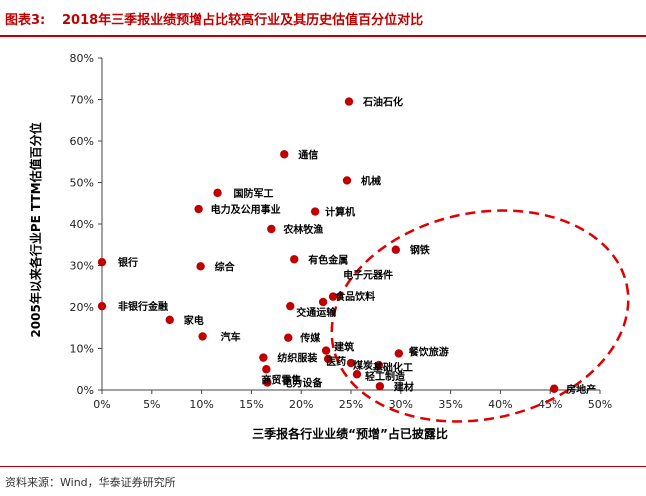 The image size is (646, 496). Describe the element at coordinates (302, 383) in the screenshot. I see `point-label: 电力设备` at that location.